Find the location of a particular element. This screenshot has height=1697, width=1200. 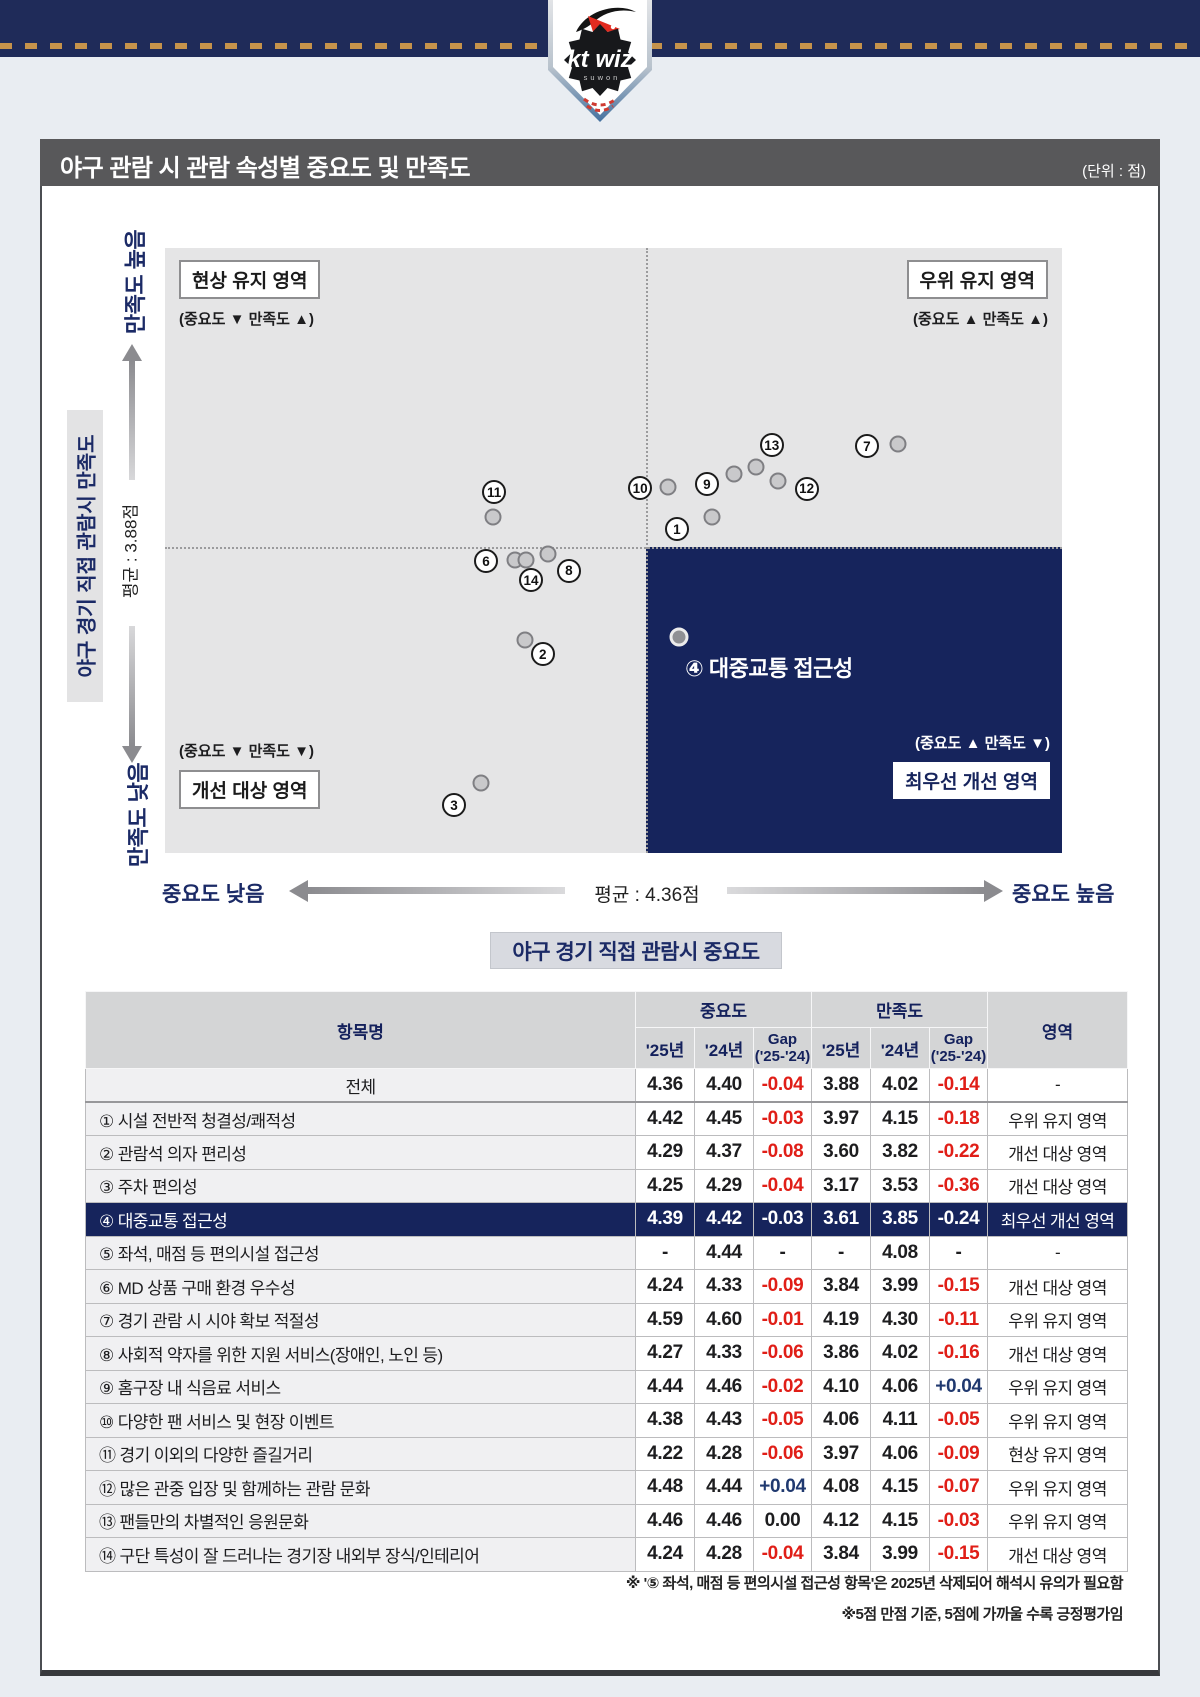

col-satisfaction-group: 만족도 is located at coordinates (900, 1009).